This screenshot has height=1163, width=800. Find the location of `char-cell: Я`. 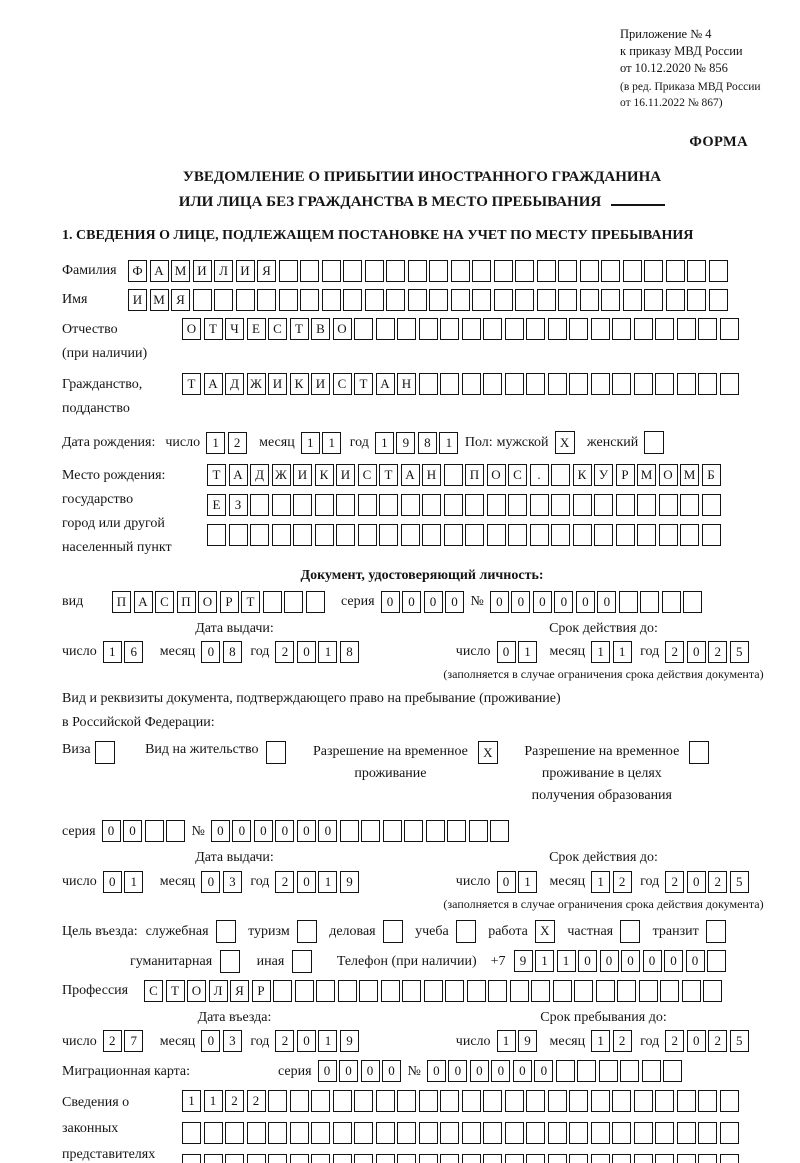

char-cell: Я is located at coordinates (239, 990).